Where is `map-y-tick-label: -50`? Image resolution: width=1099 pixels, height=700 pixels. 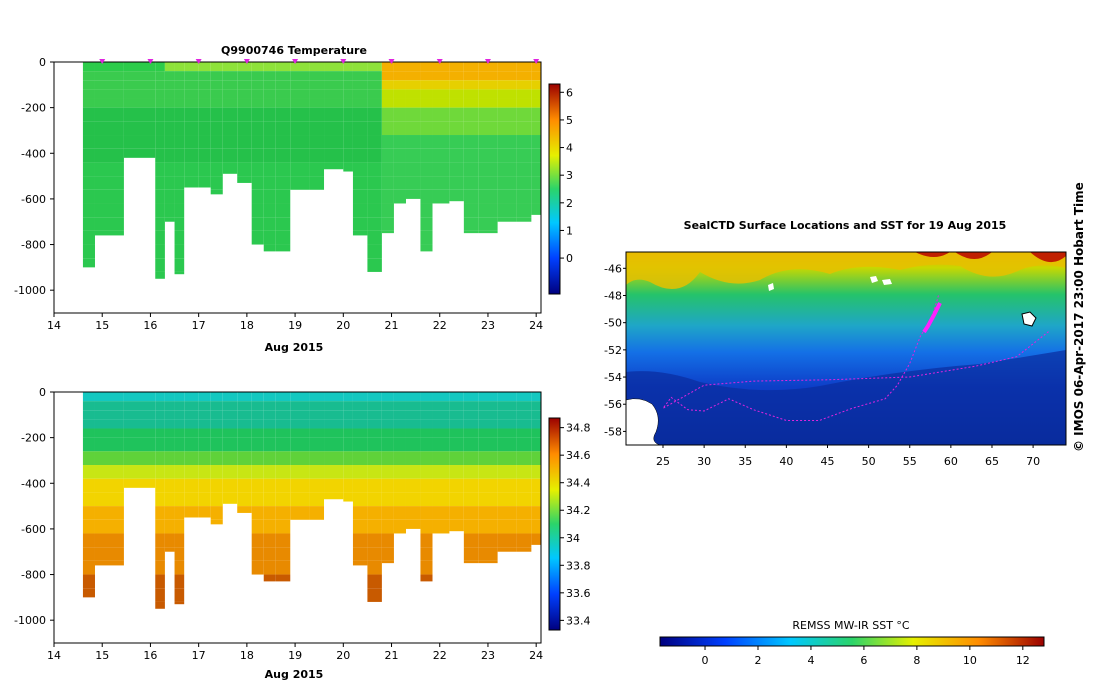 map-y-tick-label: -50 is located at coordinates (613, 323).